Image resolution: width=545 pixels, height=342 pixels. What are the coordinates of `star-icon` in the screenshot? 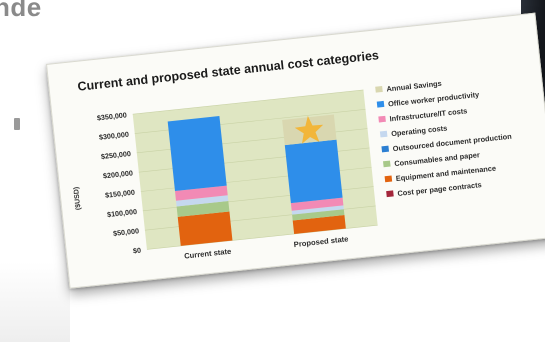 It's located at (309, 129).